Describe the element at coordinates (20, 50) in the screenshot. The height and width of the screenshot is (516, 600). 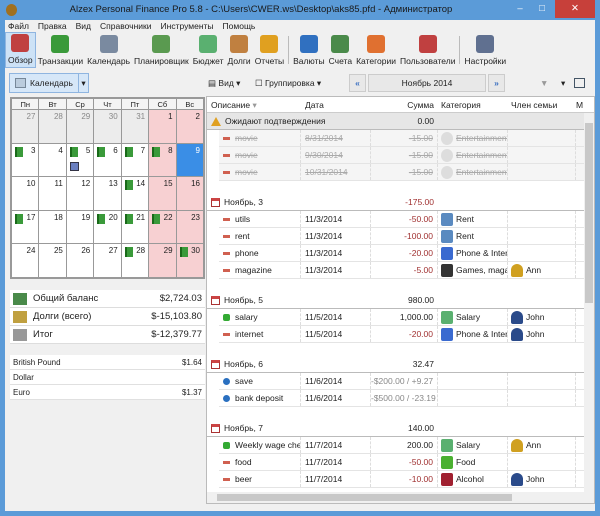
I see `toolbar-button-overview: Обзор` at that location.